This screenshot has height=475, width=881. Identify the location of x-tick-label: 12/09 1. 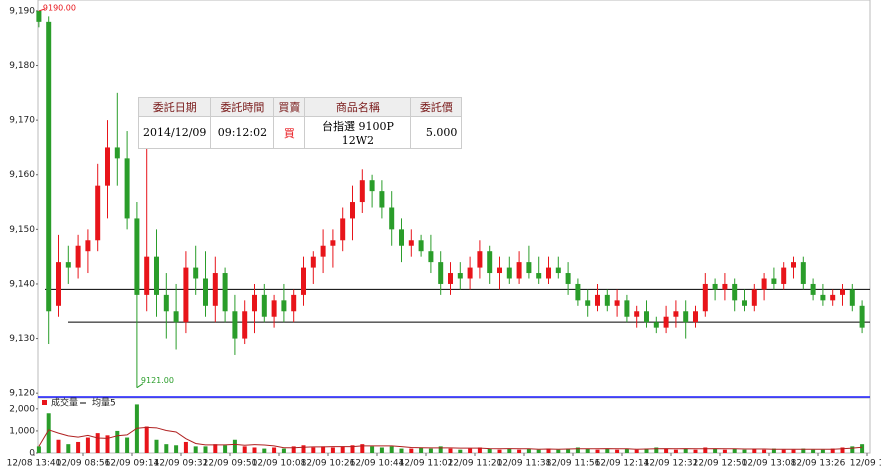
(865, 464).